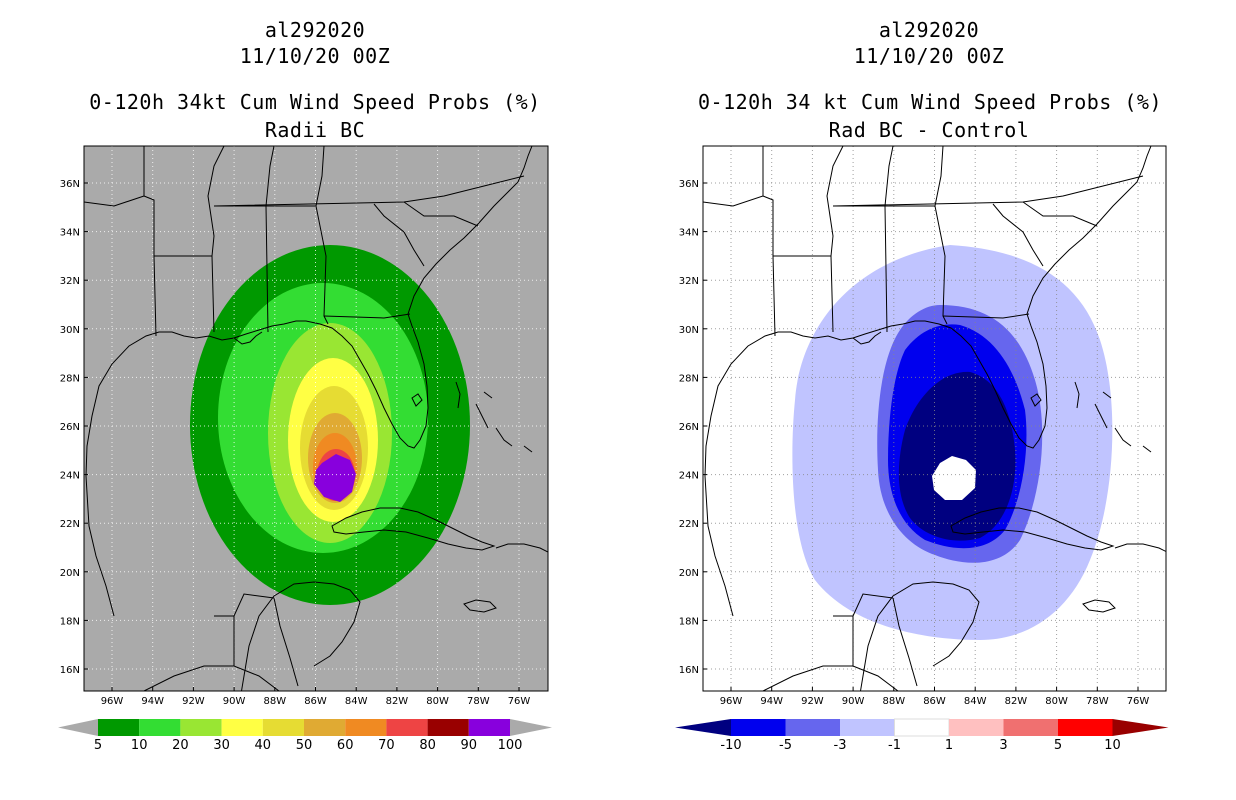 Image resolution: width=1236 pixels, height=800 pixels. I want to click on right-lon-ticks: 96W 94W 92W 90W 88W 86W 84W 82W 80W 78W 76W, so click(935, 697).